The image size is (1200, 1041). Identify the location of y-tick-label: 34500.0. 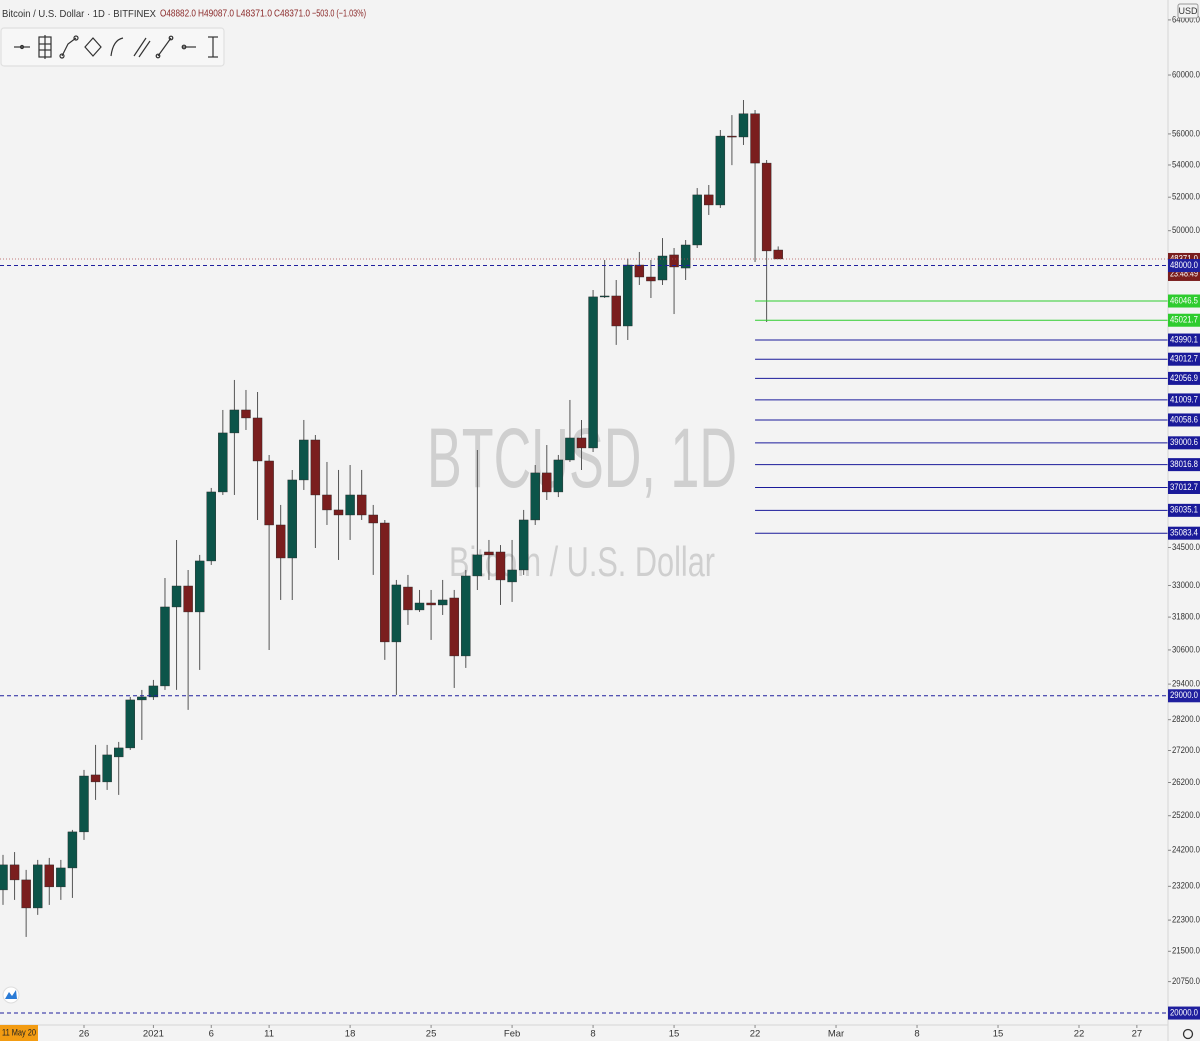
(1186, 547).